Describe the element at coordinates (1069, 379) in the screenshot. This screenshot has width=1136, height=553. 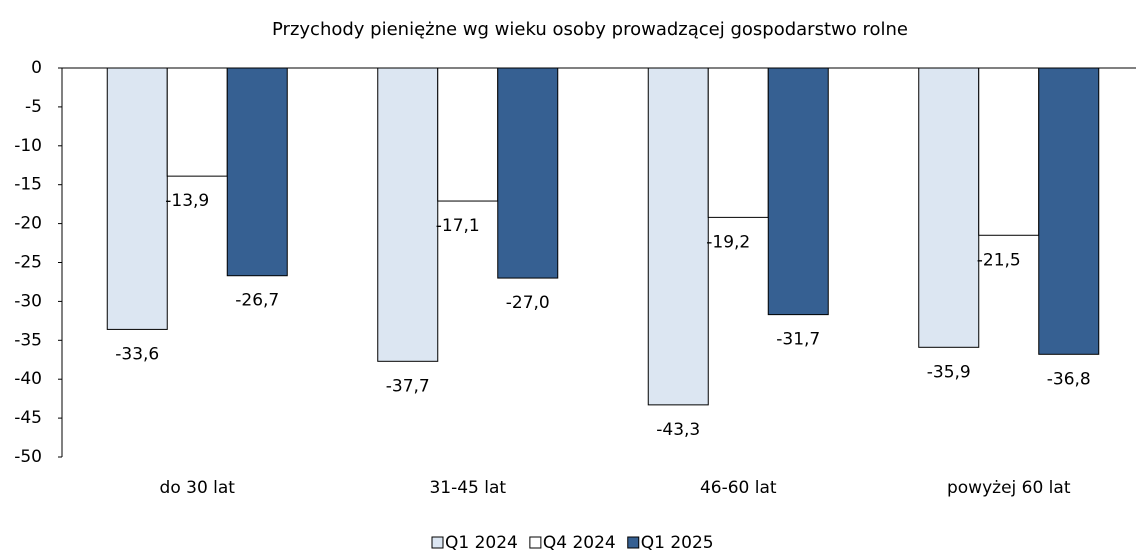
I see `value-label: -36,8` at that location.